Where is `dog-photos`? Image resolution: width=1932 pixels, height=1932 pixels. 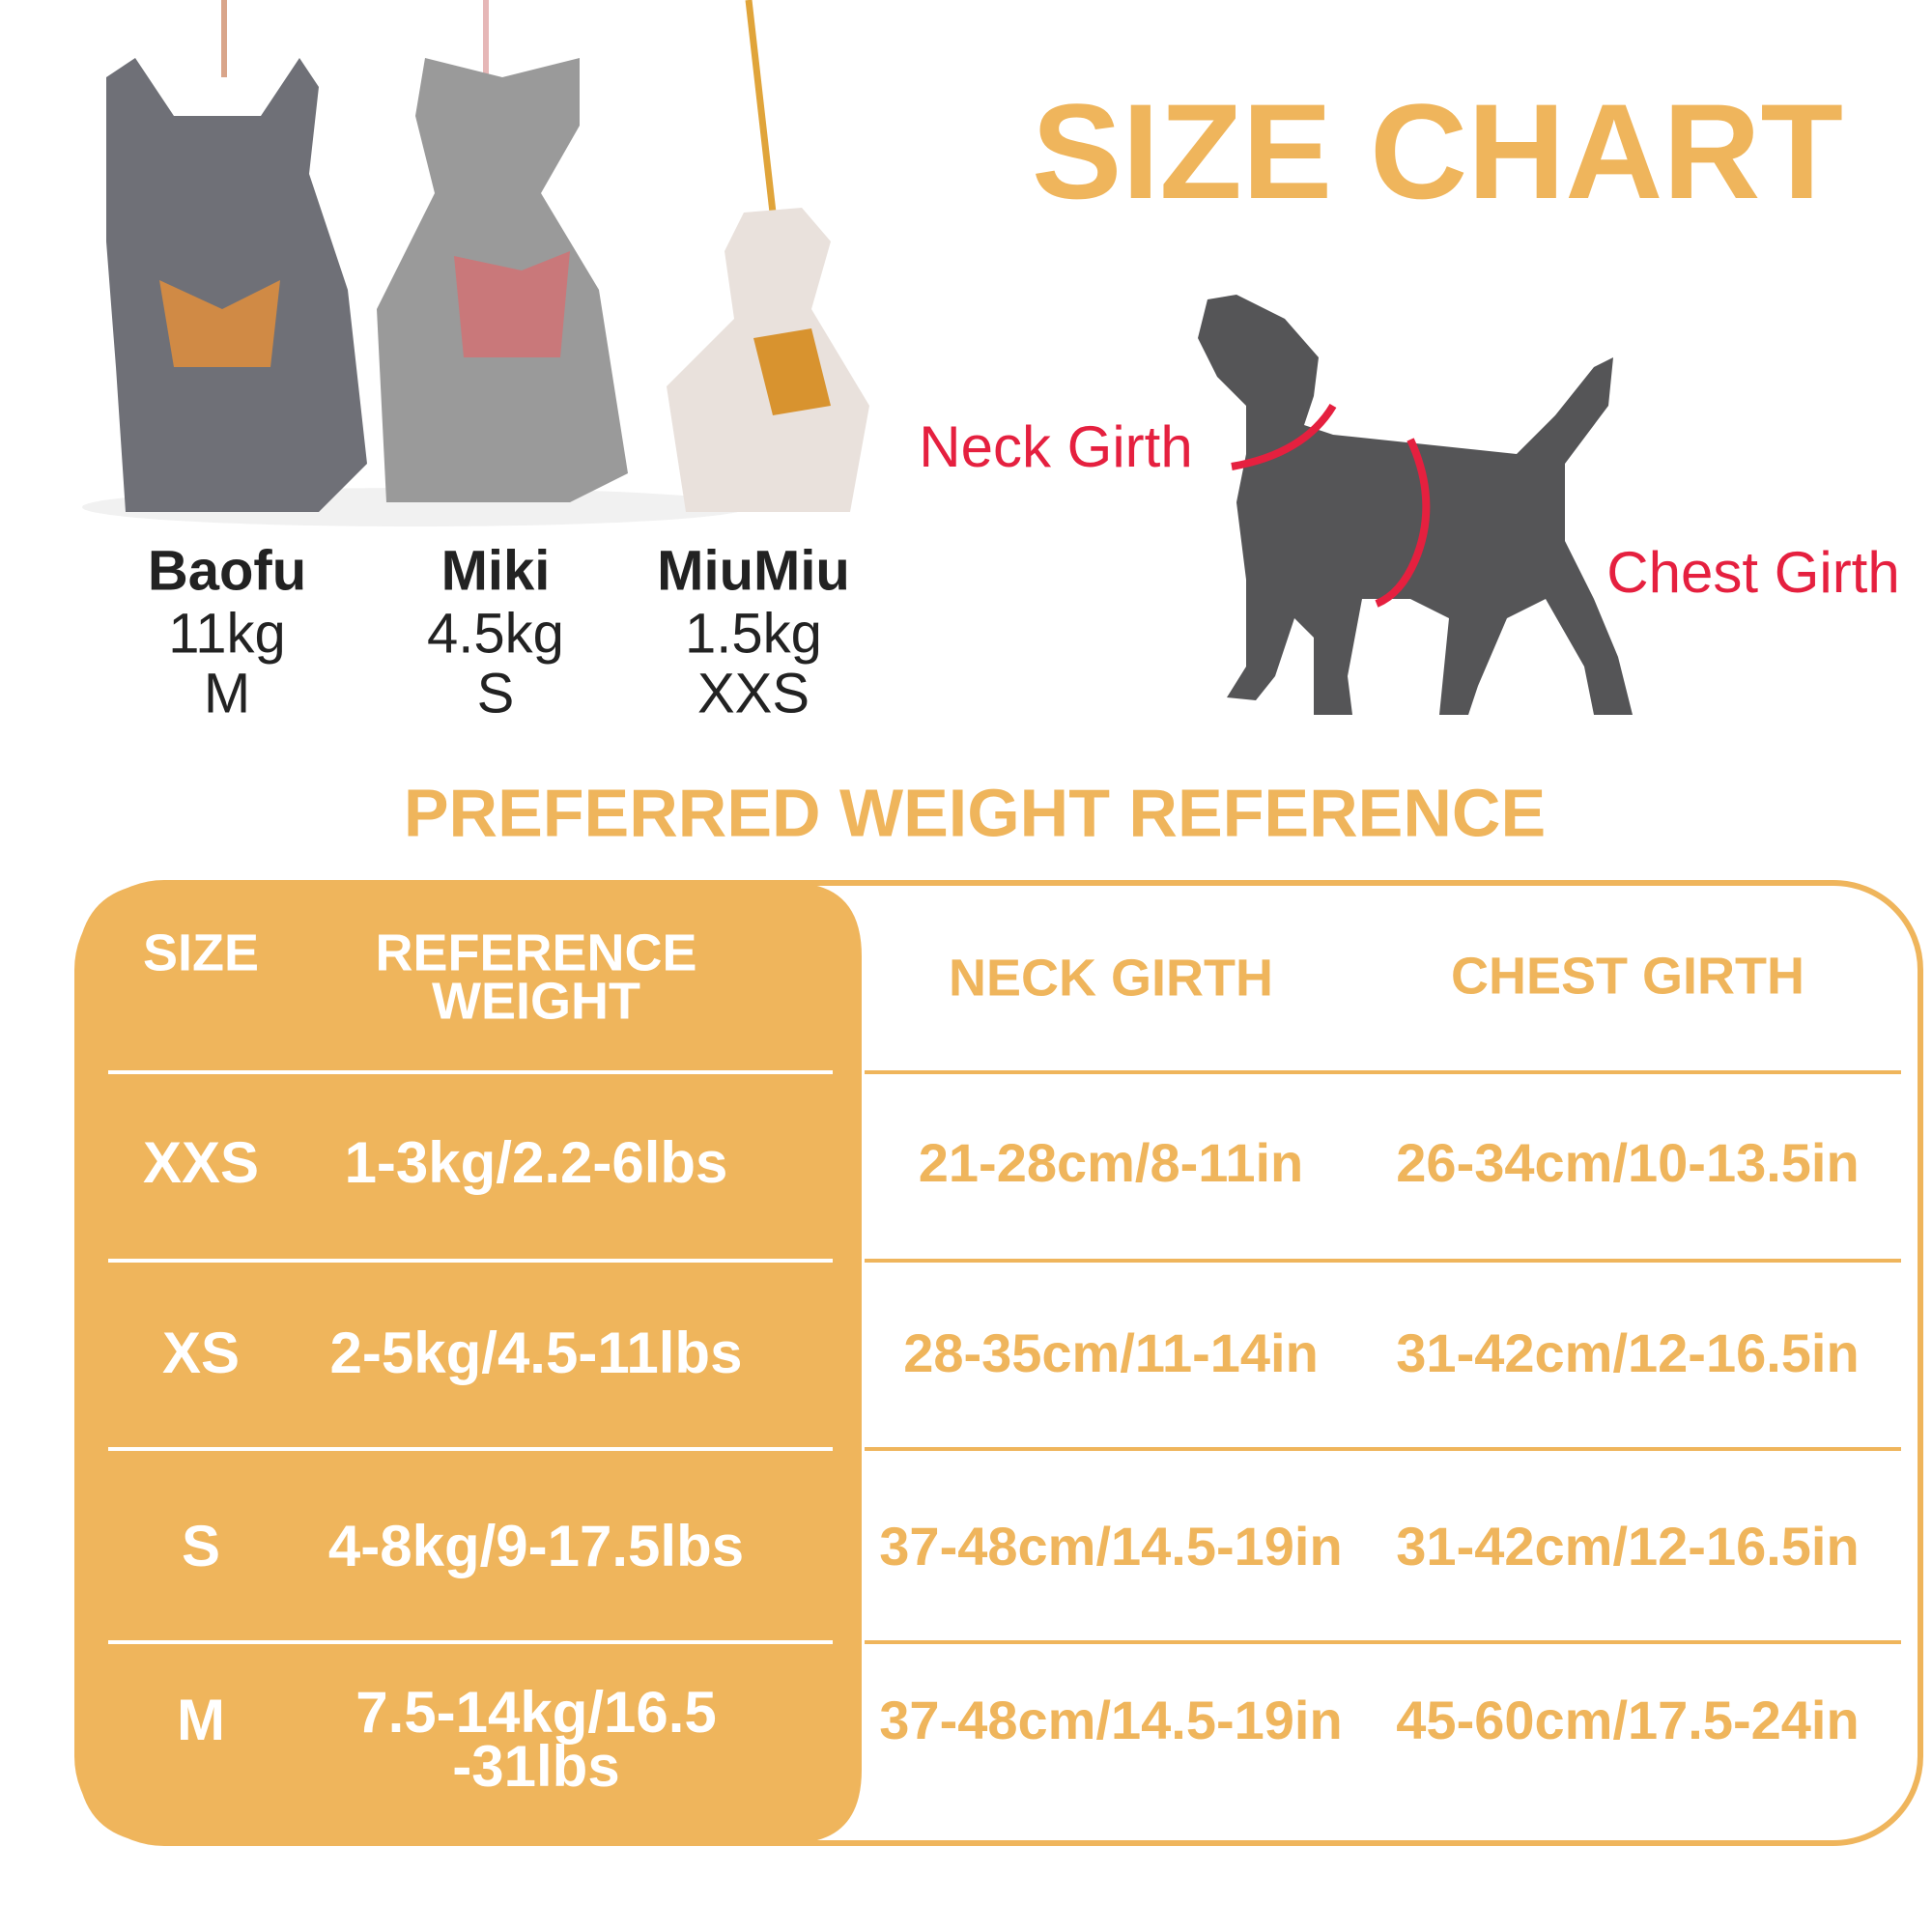 dog-photos is located at coordinates (475, 263).